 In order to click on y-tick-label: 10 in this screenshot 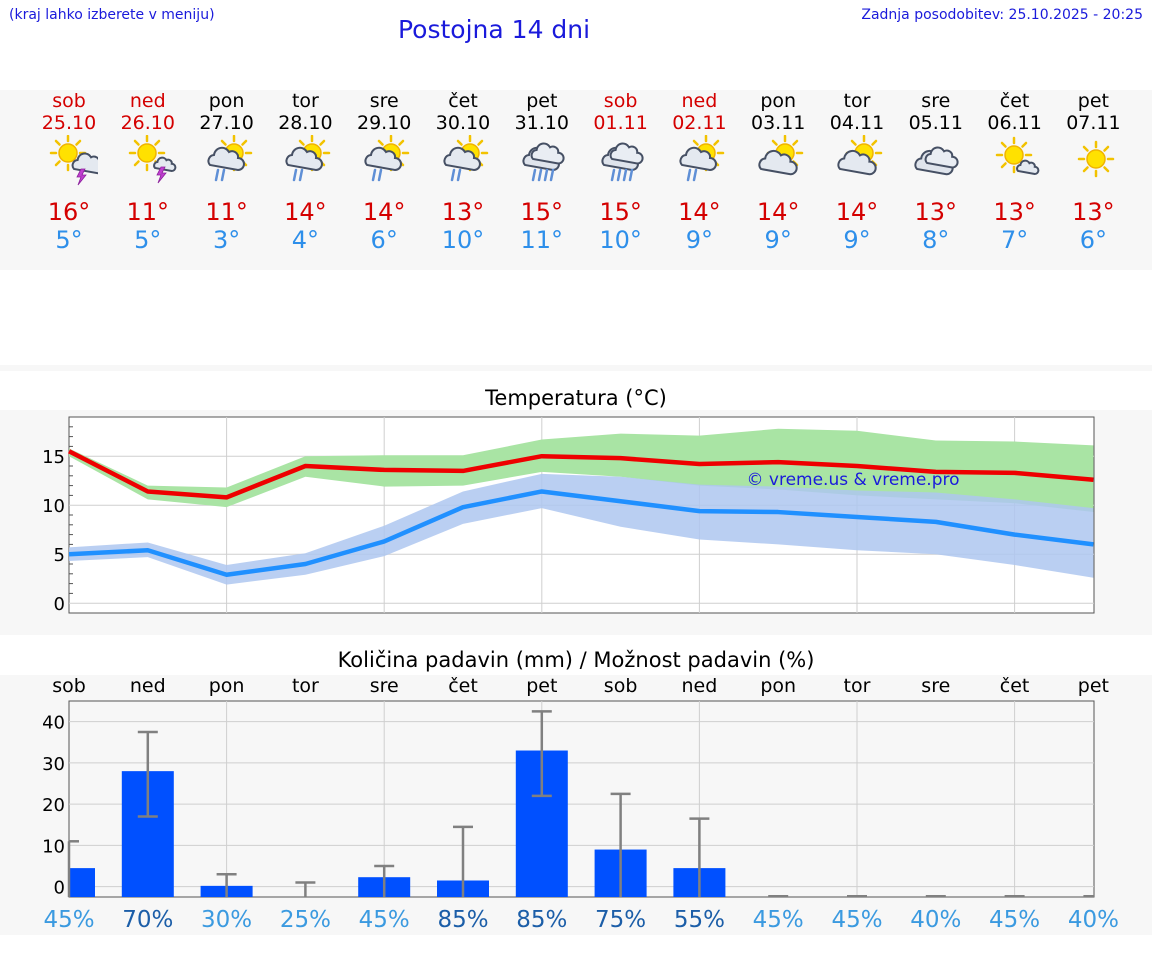, I will do `click(53, 846)`.